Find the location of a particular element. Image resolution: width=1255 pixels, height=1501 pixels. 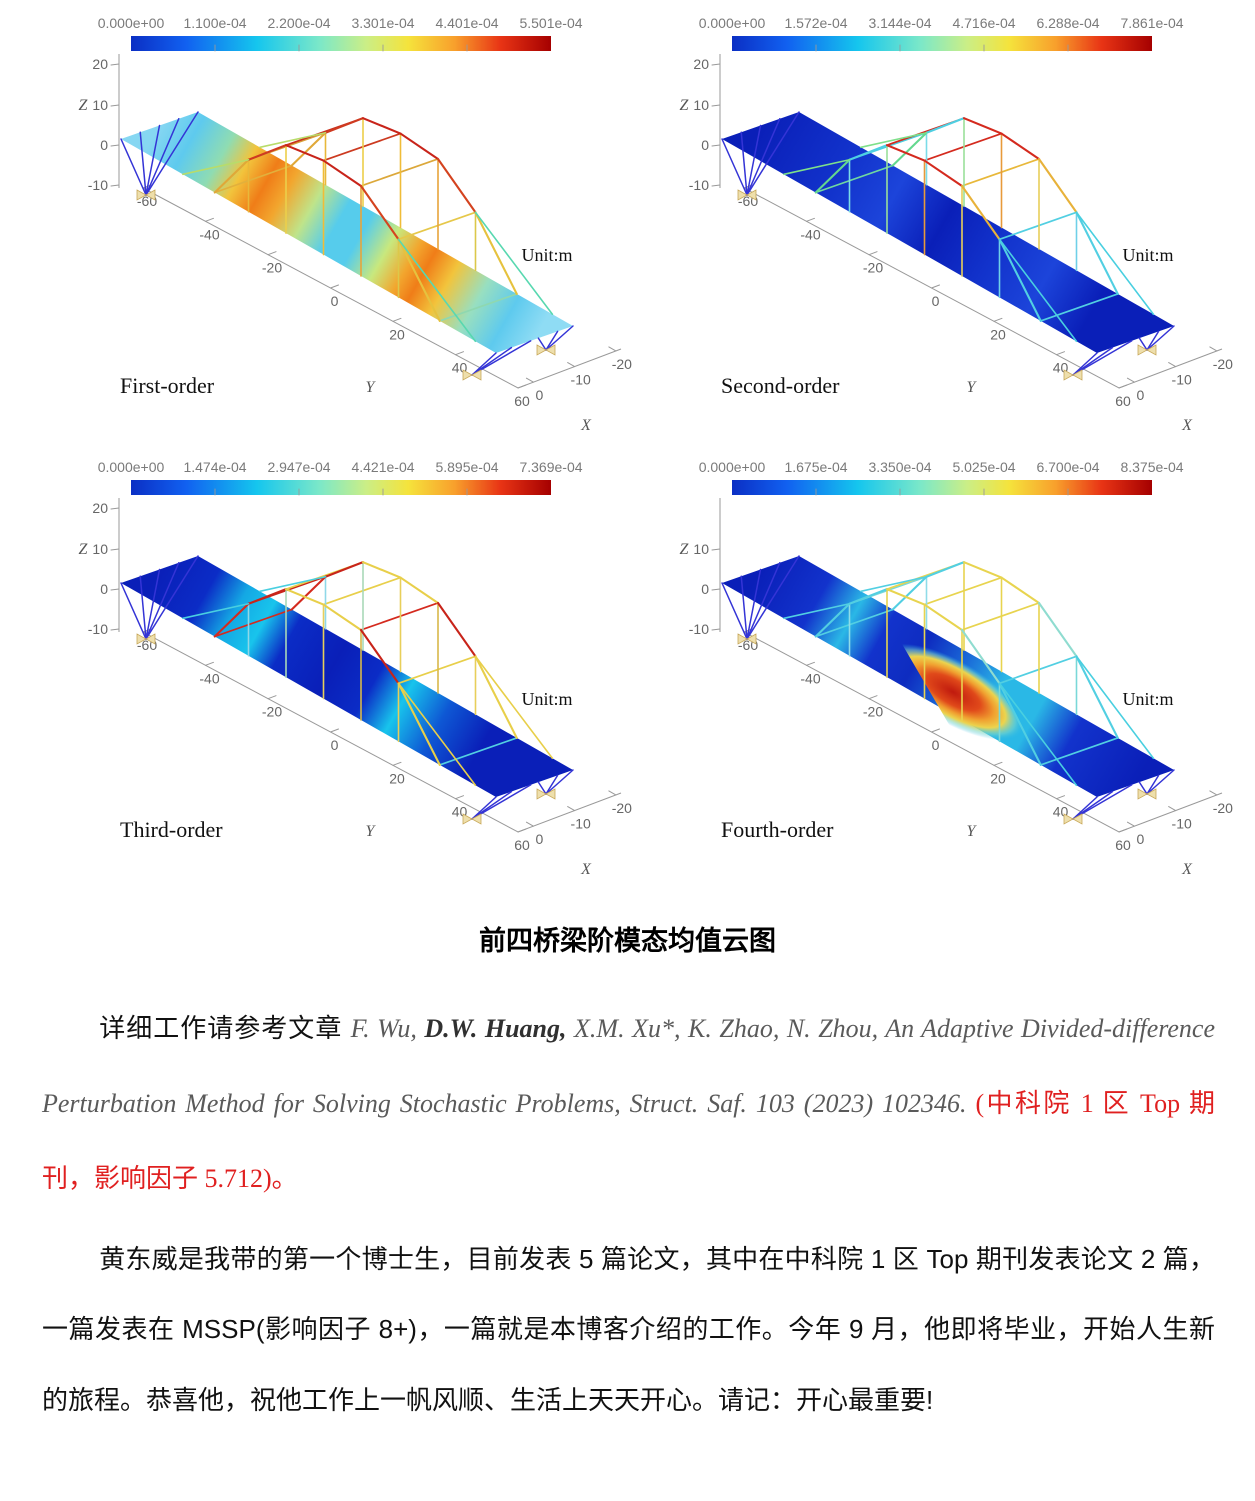

colorbar-tick-label: 7.369e-04 is located at coordinates (550, 467).